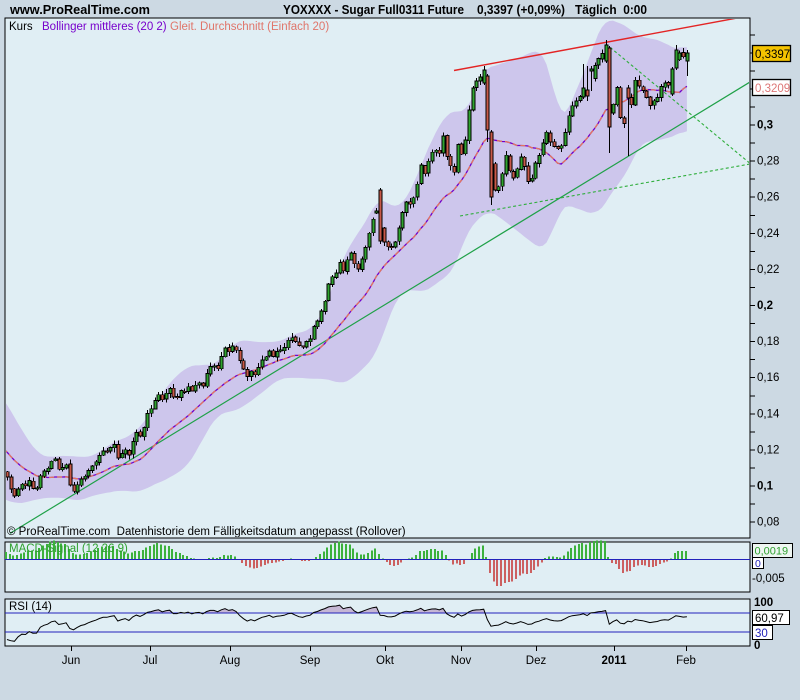 The height and width of the screenshot is (700, 800). Describe the element at coordinates (686, 661) in the screenshot. I see `svg-text: Feb` at that location.